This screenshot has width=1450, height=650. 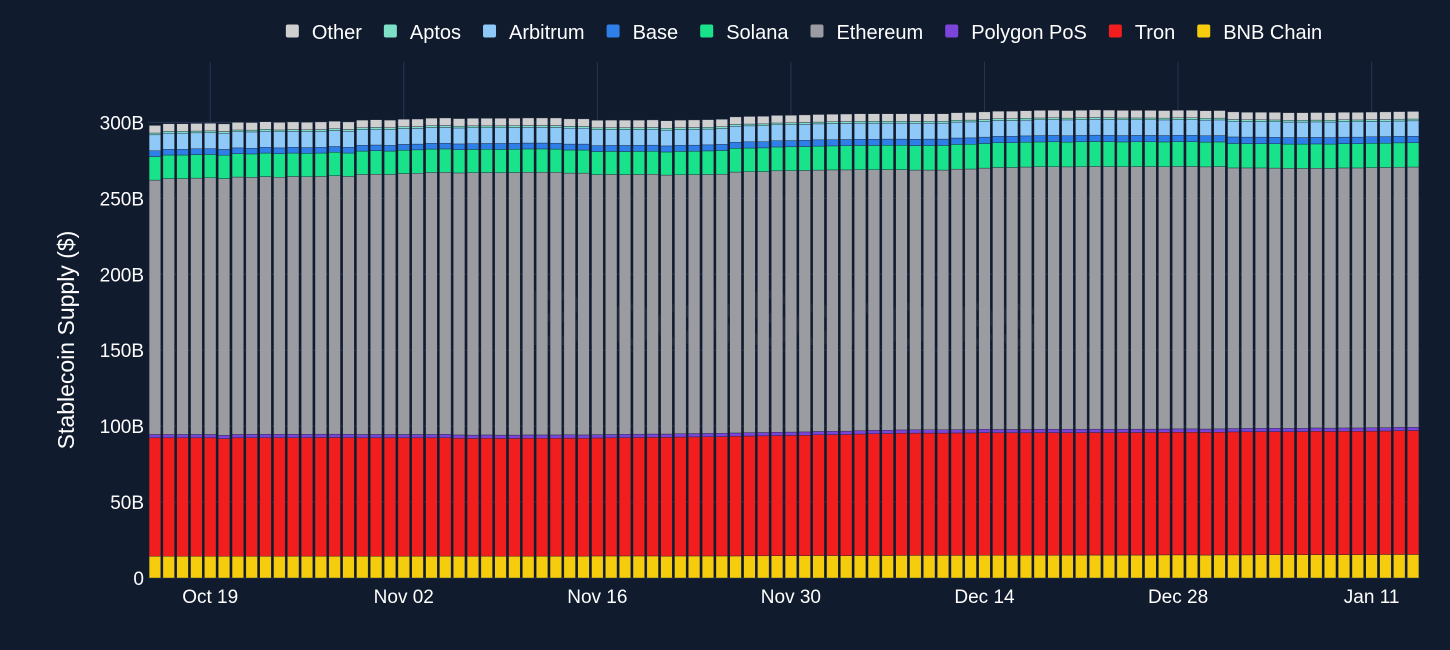 I want to click on legend-item-arbitrum: Arbitrum, so click(x=534, y=33).